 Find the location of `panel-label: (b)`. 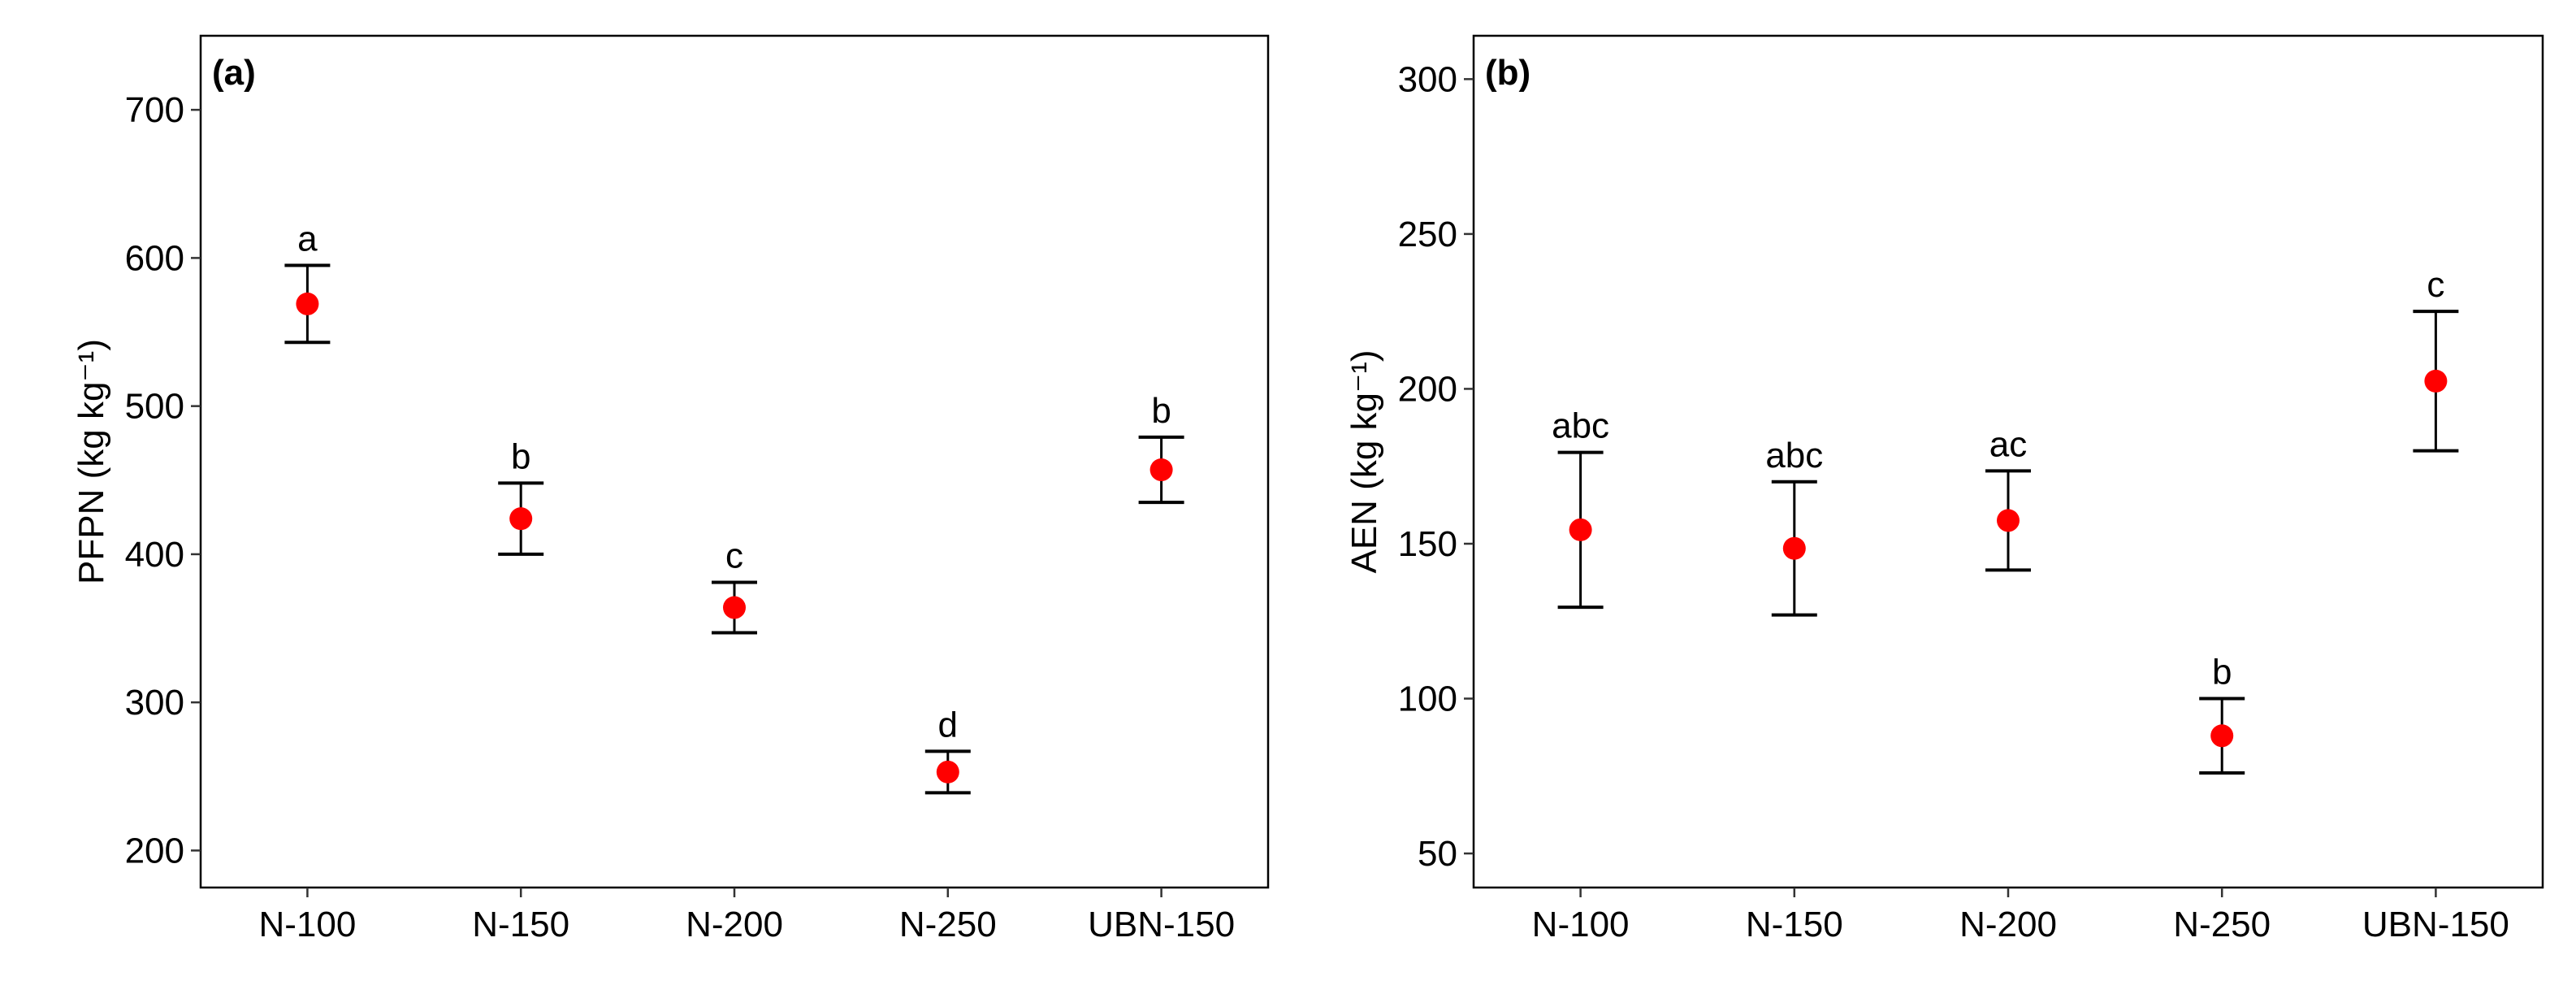

panel-label: (b) is located at coordinates (1507, 73).